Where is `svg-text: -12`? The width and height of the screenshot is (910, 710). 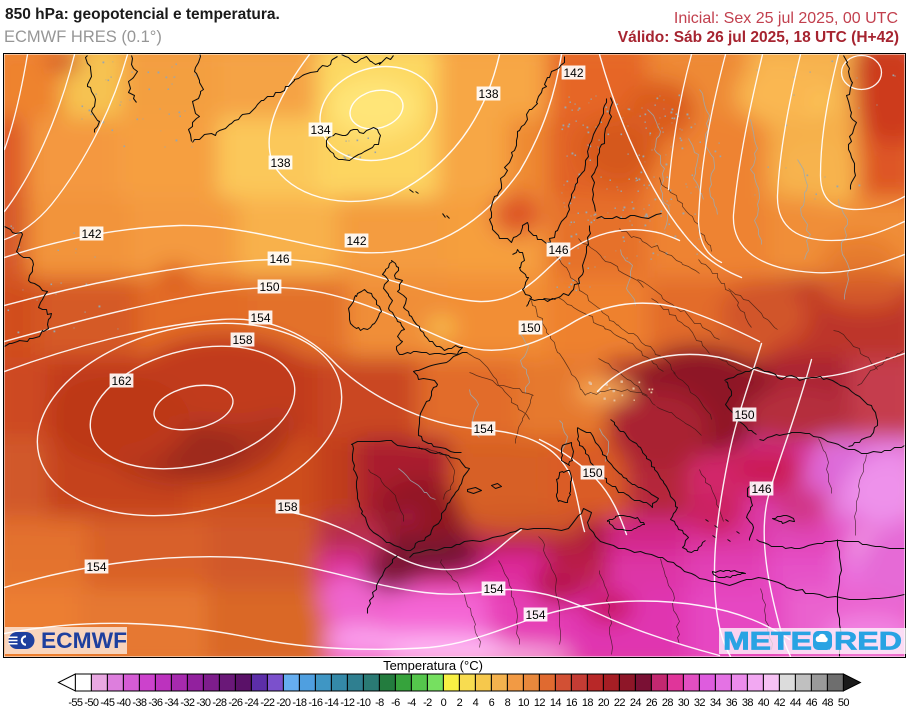 svg-text: -12 is located at coordinates (347, 703).